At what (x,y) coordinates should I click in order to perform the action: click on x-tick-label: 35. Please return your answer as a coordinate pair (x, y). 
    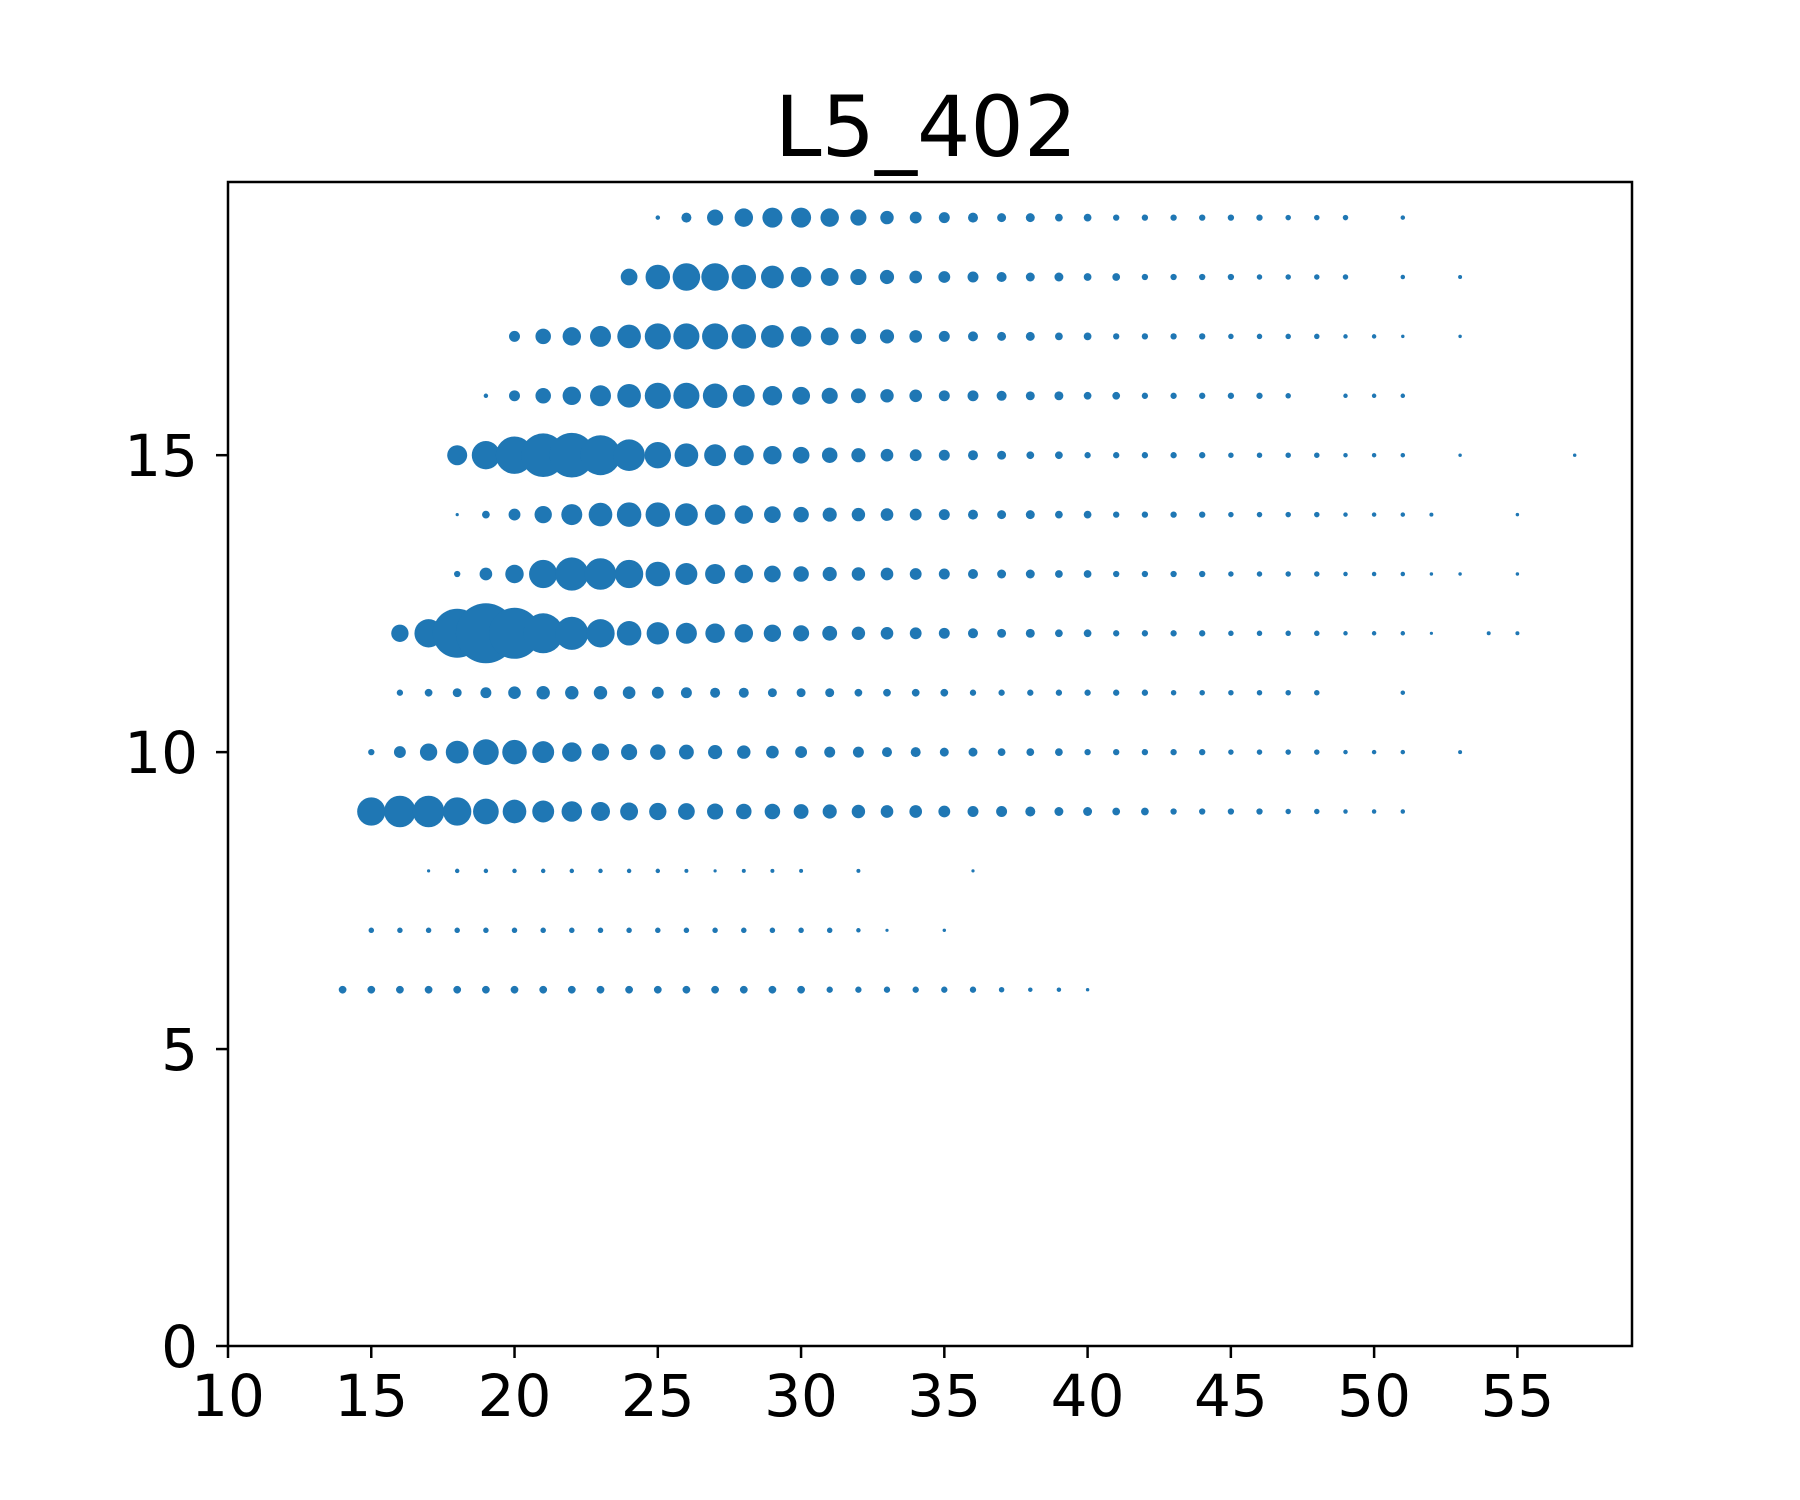
    Looking at the image, I should click on (944, 1396).